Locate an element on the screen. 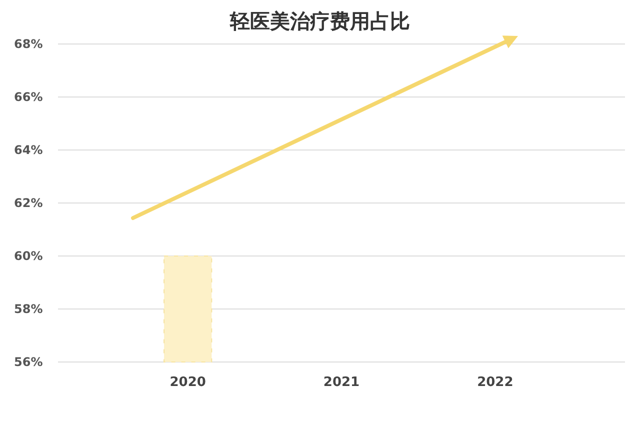 This screenshot has width=640, height=430. x-tick-label: 2022 is located at coordinates (495, 382).